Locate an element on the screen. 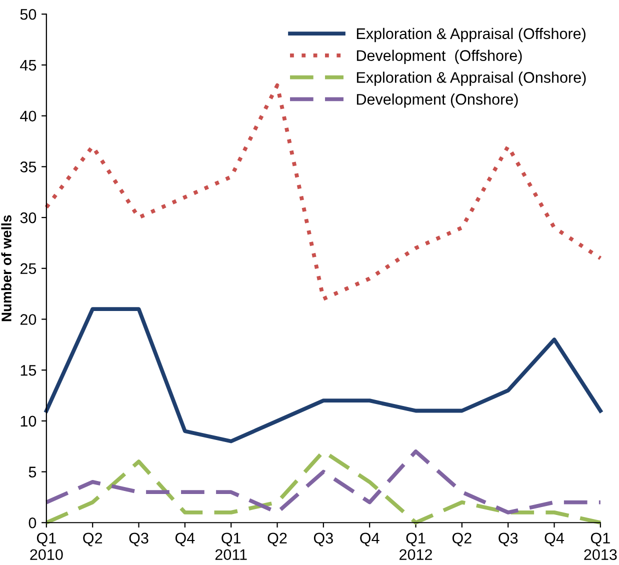 Image resolution: width=619 pixels, height=565 pixels. y-tick-label: 30 is located at coordinates (28, 218).